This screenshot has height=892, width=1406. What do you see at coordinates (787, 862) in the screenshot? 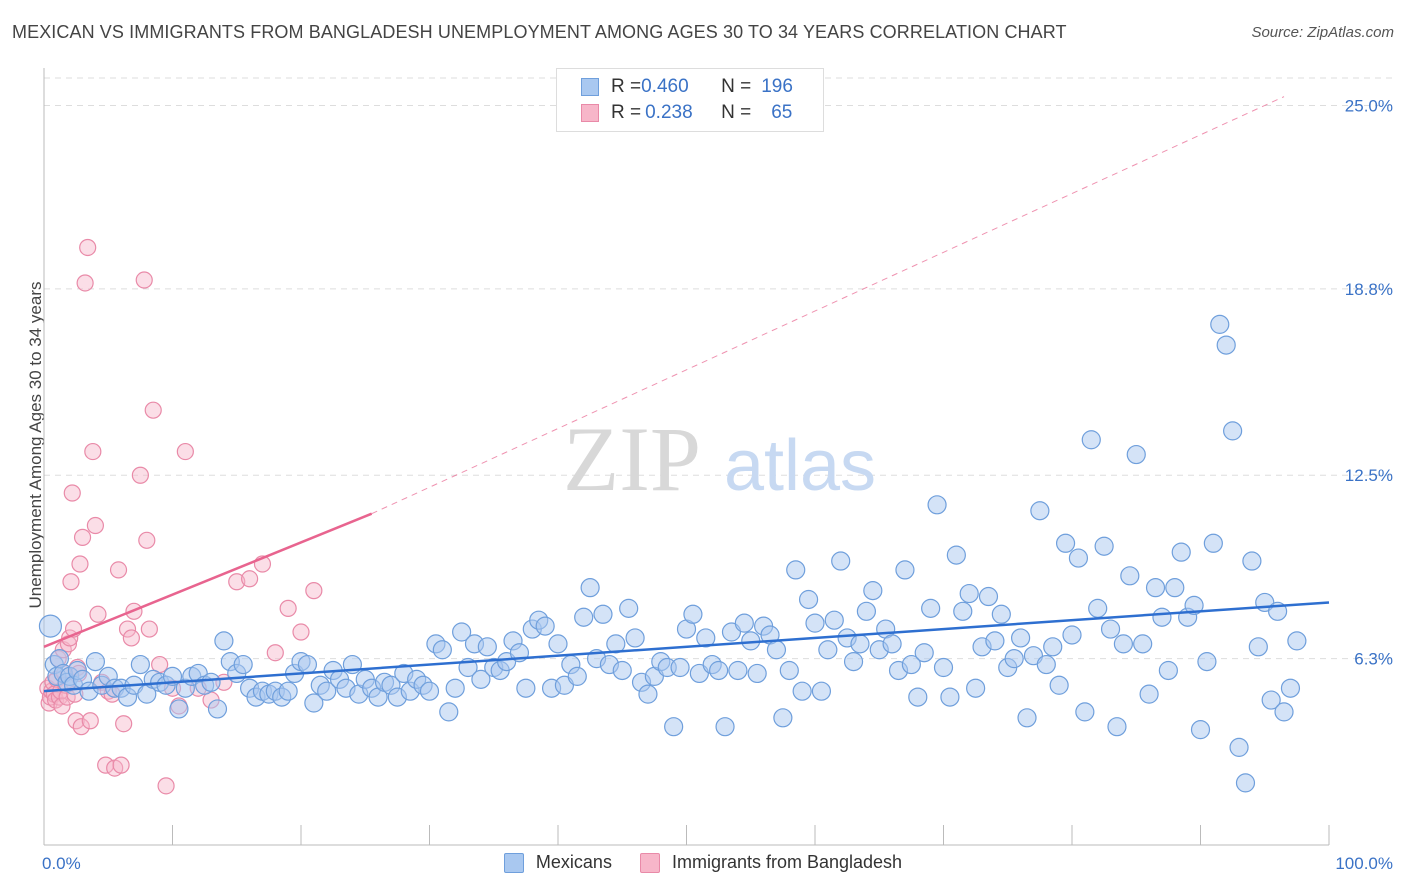
I see `legend-label-bangladesh: Immigrants from Bangladesh` at bounding box center [787, 862].